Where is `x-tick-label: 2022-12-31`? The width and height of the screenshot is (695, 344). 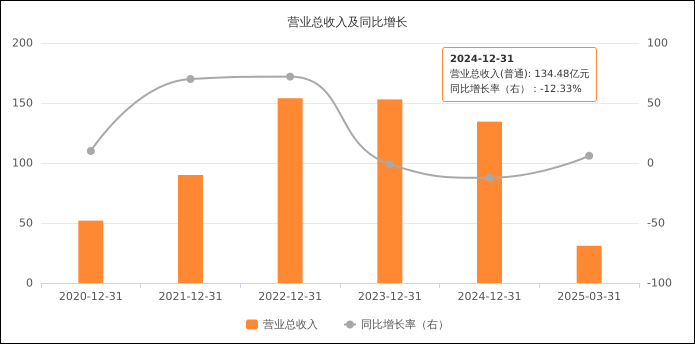
x-tick-label: 2022-12-31 is located at coordinates (290, 296).